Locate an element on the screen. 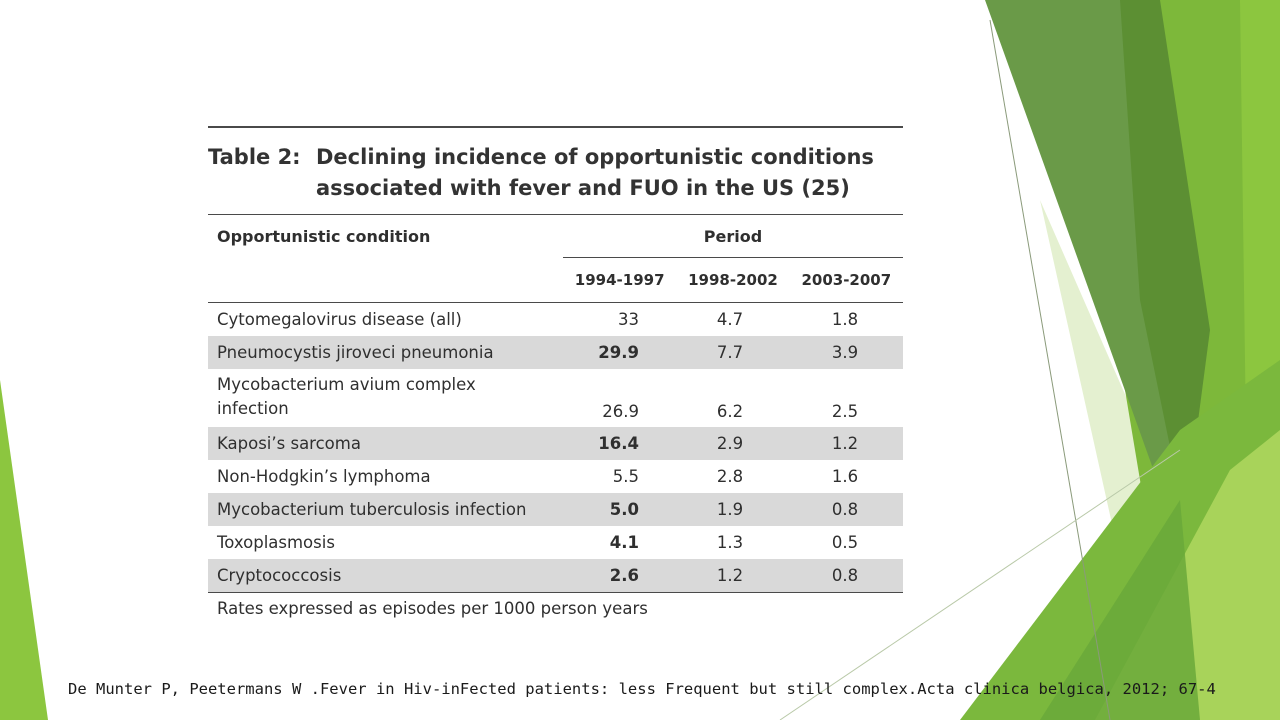  value-2003-2007: 1.2 is located at coordinates (845, 443).